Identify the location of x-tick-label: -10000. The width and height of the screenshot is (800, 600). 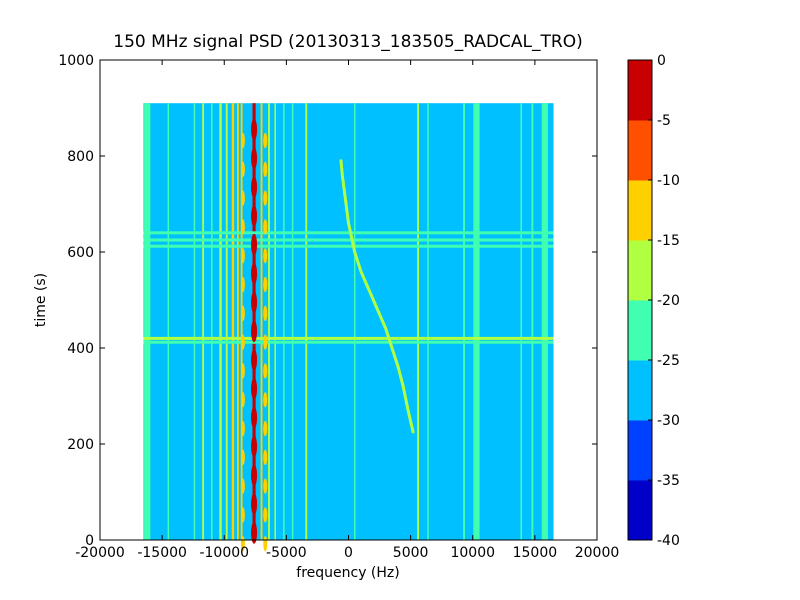
(224, 553).